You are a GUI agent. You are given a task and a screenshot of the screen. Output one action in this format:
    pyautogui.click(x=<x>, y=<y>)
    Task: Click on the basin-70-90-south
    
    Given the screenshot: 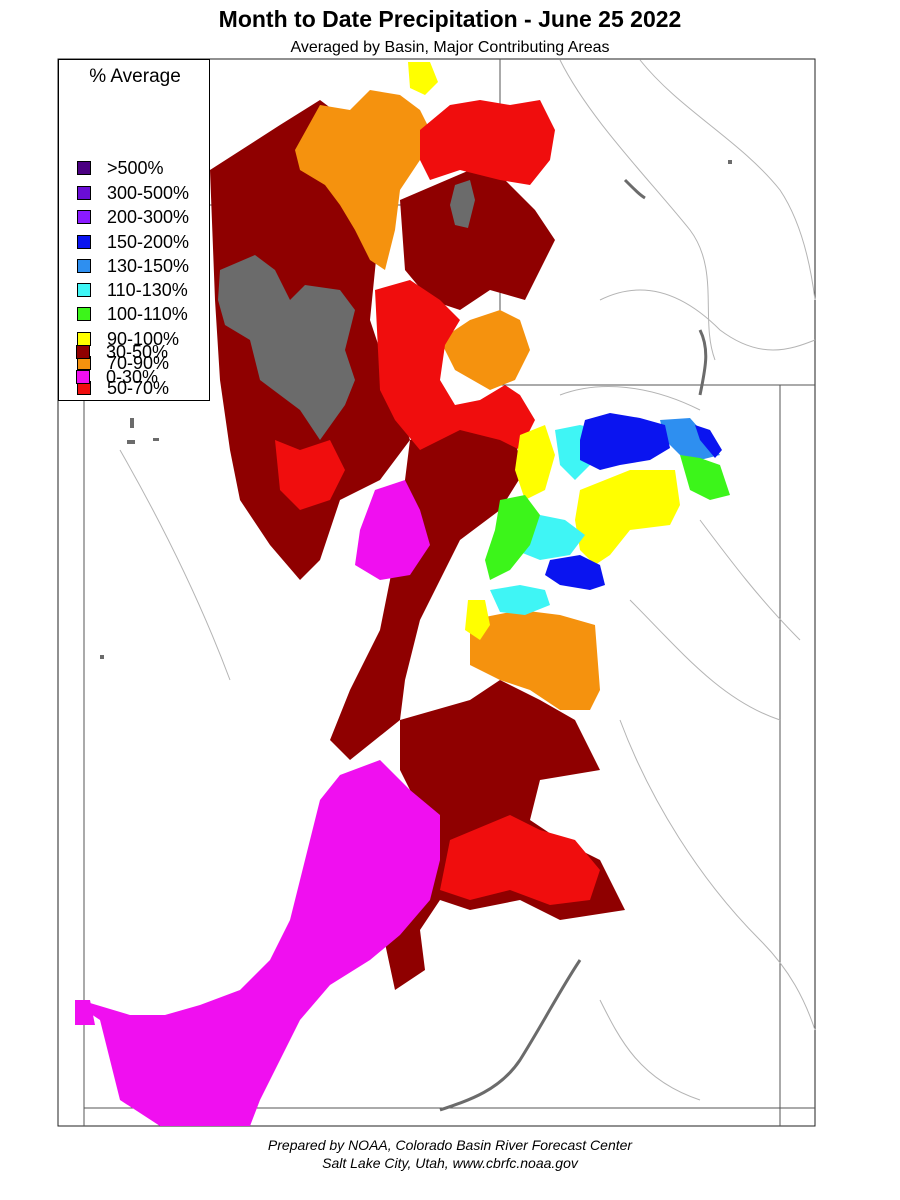 What is the action you would take?
    pyautogui.click(x=535, y=660)
    